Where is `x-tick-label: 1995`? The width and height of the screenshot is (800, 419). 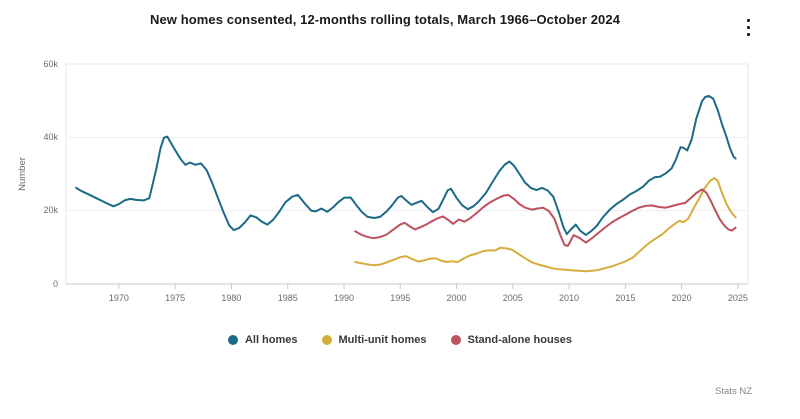
x-tick-label: 1995 is located at coordinates (400, 298).